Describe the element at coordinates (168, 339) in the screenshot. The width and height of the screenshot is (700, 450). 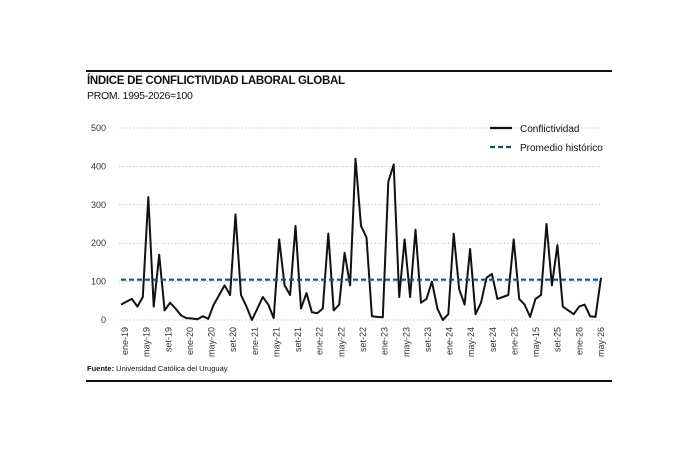
I see `x-tick-label: set-19` at that location.